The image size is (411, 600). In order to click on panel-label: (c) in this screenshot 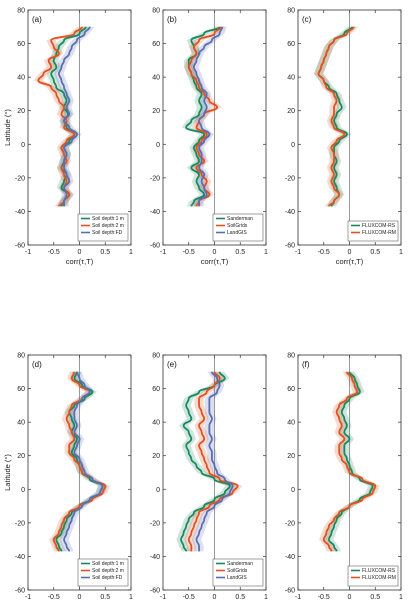, I will do `click(307, 19)`.